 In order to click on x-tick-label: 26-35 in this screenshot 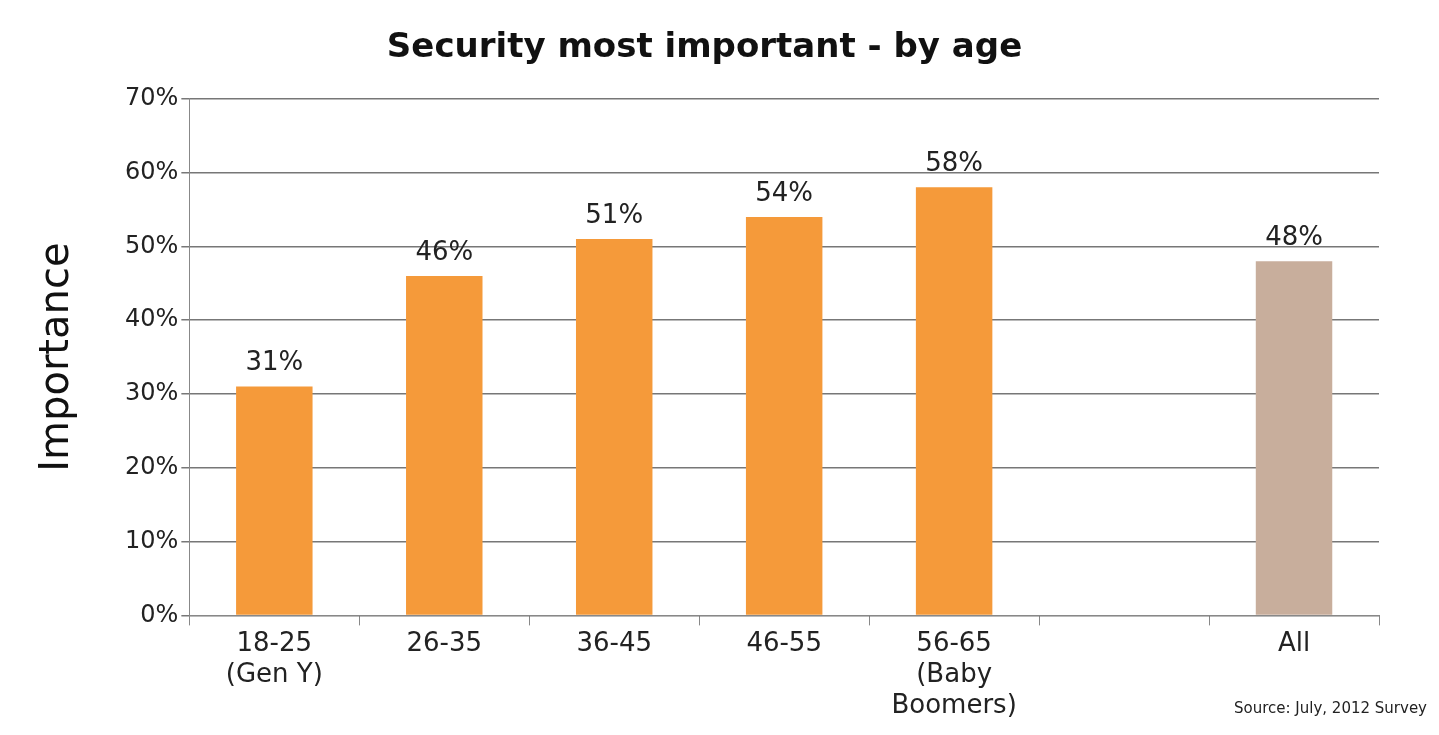, I will do `click(444, 641)`.